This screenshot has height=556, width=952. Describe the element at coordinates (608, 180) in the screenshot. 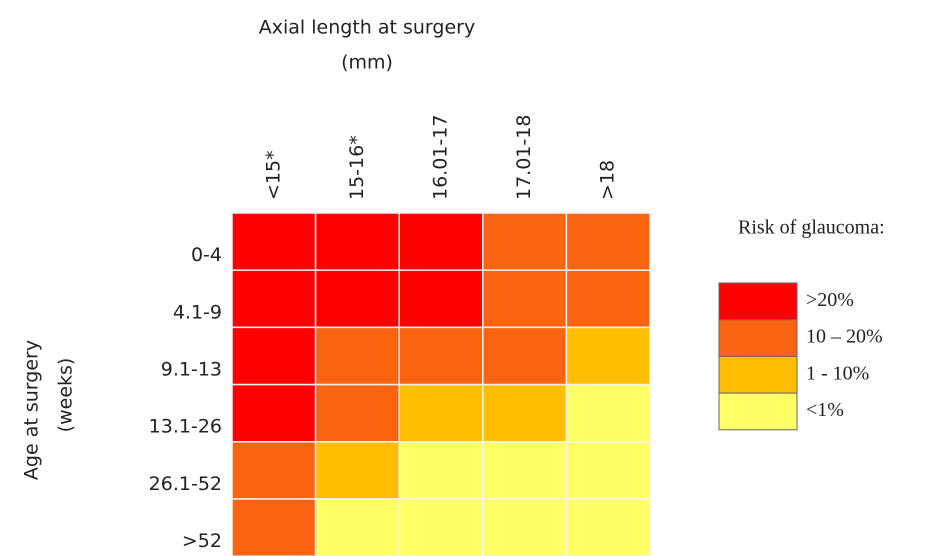

I see `x-tick-label: >18` at that location.